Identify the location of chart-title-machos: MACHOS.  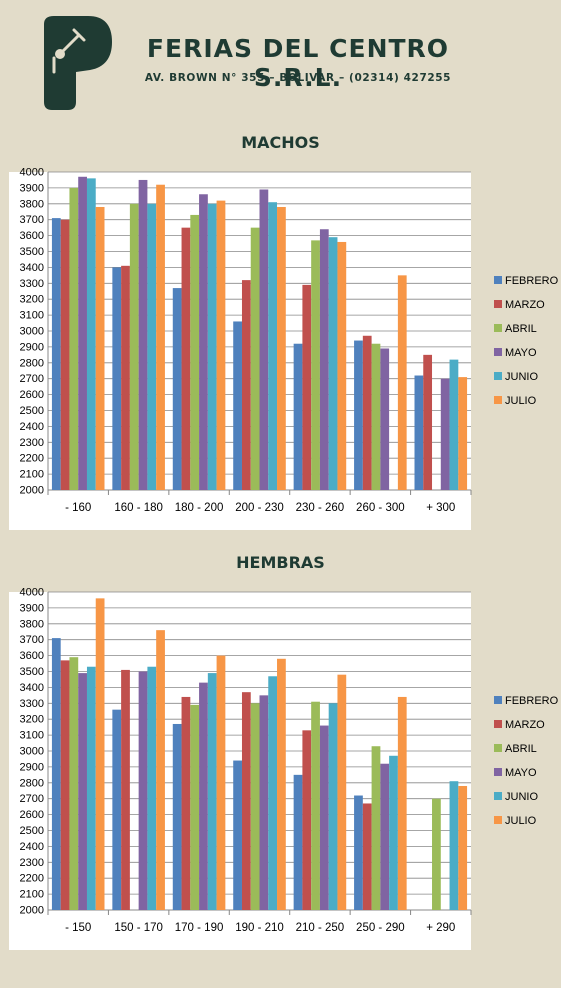
(280, 142).